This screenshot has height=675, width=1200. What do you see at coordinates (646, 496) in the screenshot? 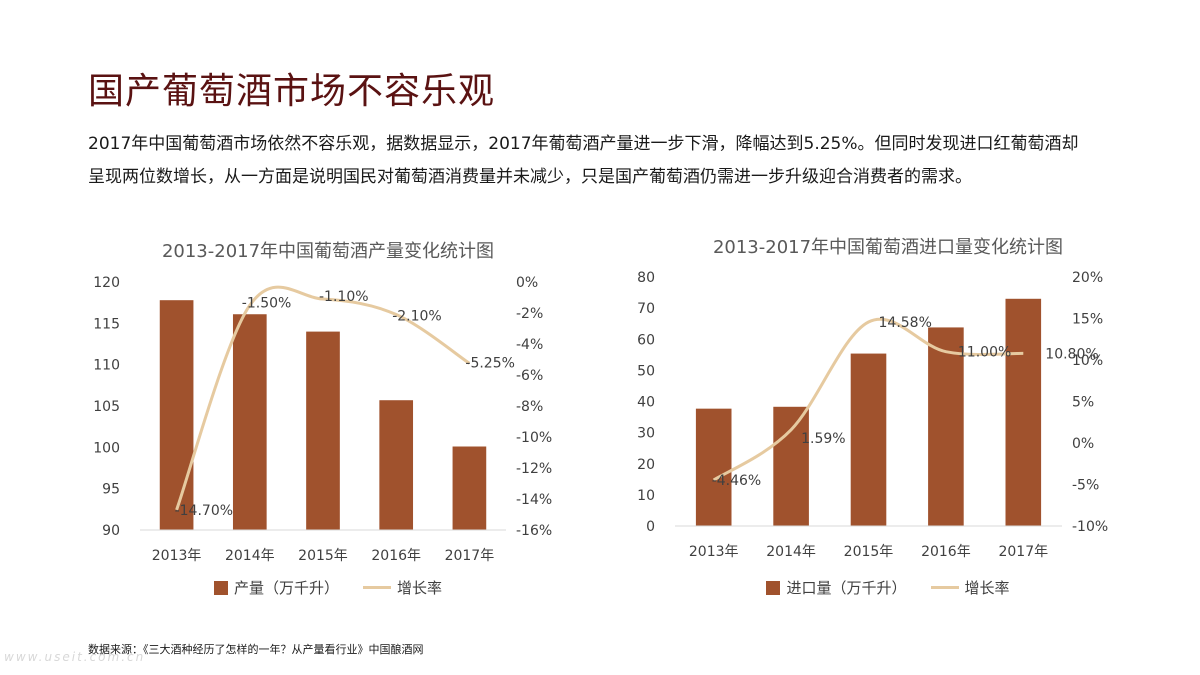
I see `y-left-tick-label: 10` at bounding box center [646, 496].